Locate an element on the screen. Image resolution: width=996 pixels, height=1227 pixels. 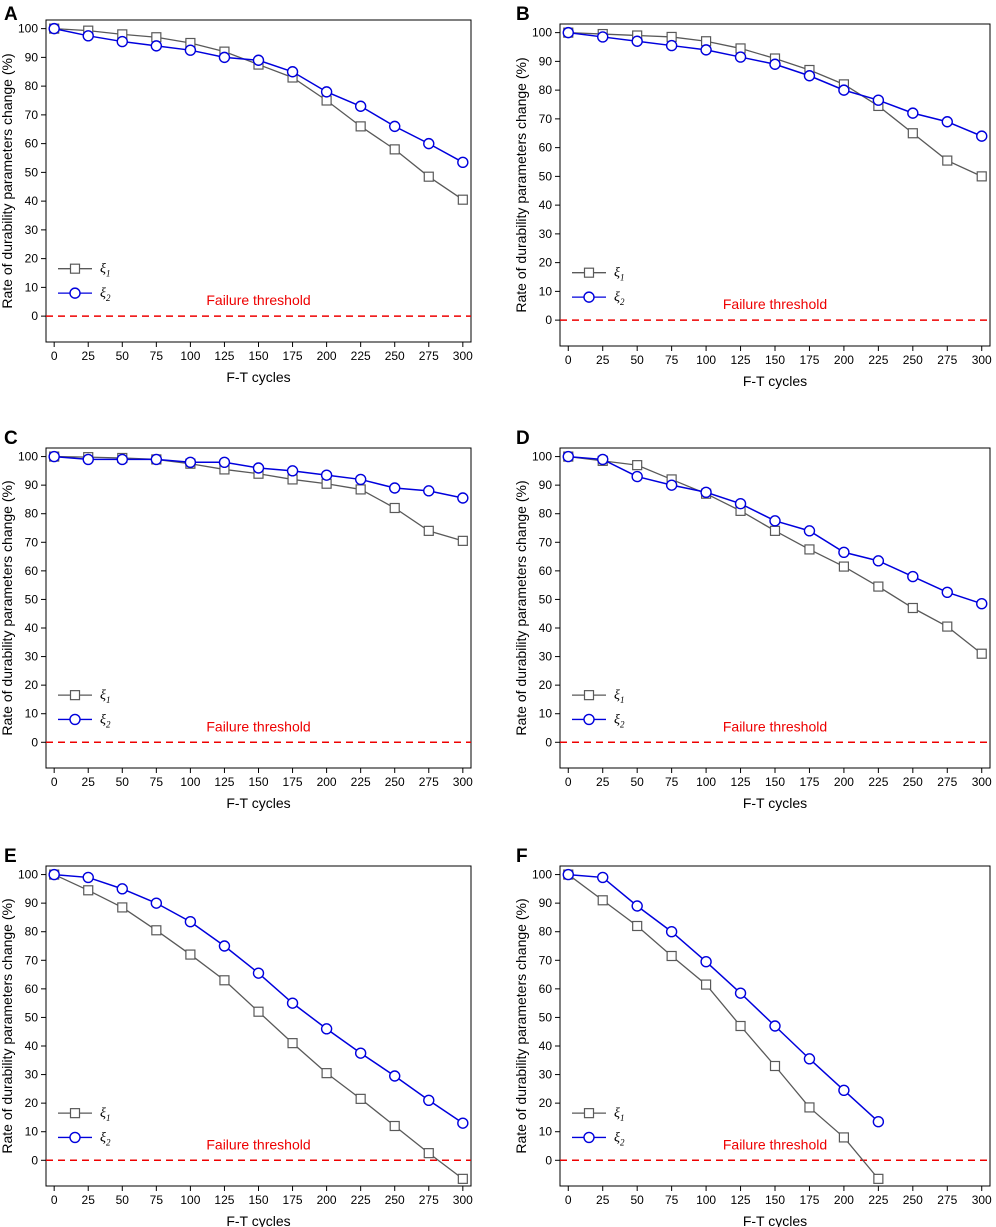
legend-marker-circle is located at coordinates (75, 293).